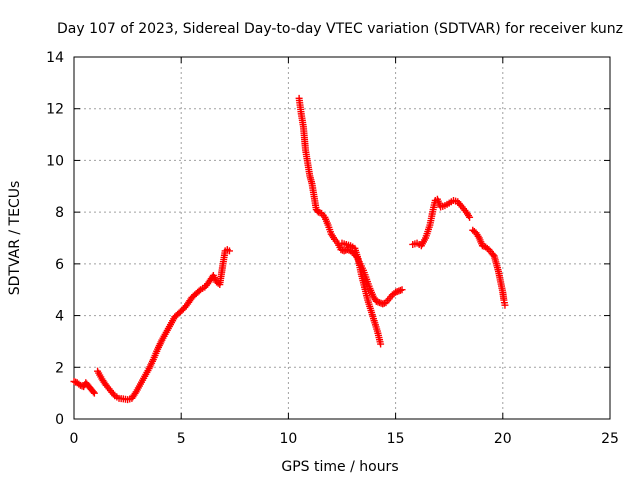 The image size is (640, 480). I want to click on series-seg4, so click(361, 293).